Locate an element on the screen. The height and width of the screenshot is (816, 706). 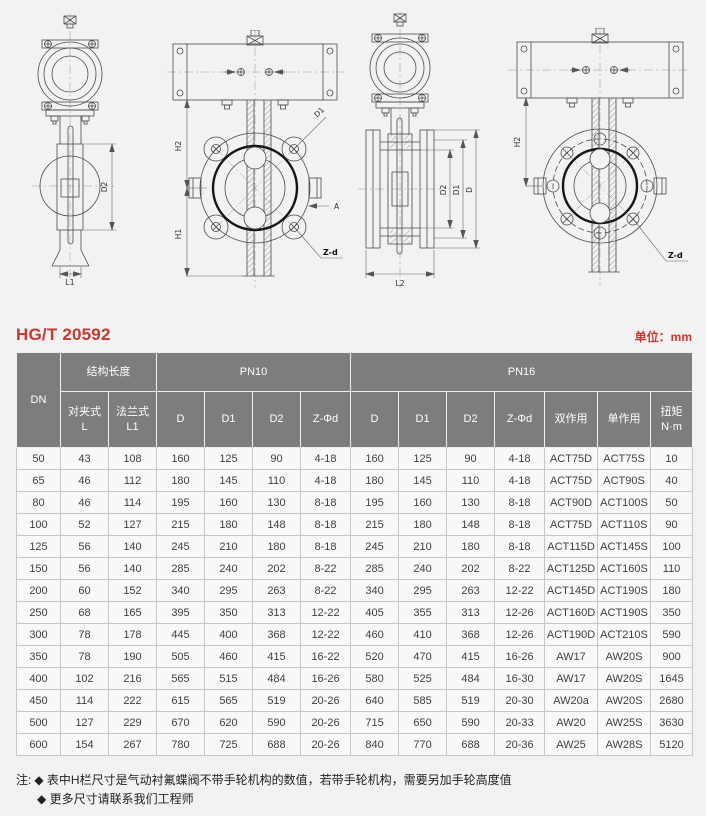
table-cell: 125 is located at coordinates (423, 458).